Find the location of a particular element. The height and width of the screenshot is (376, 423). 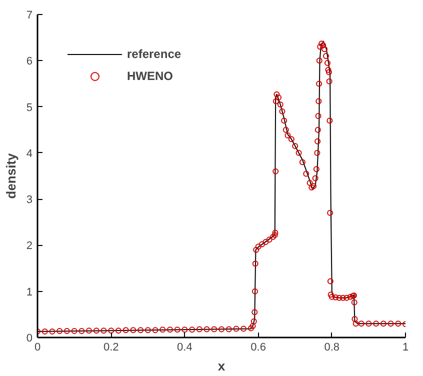

y-tick-label: 0 is located at coordinates (29, 338).